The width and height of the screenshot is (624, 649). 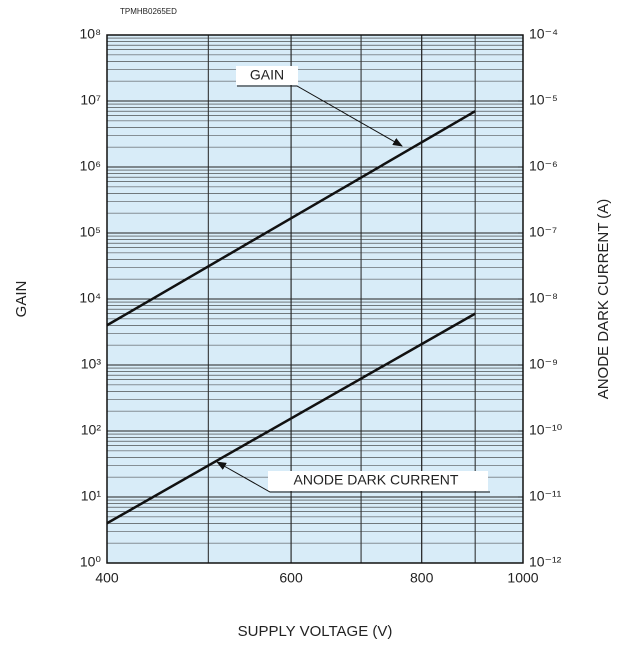 I want to click on y-tick-label: 10⁷, so click(x=90, y=100).